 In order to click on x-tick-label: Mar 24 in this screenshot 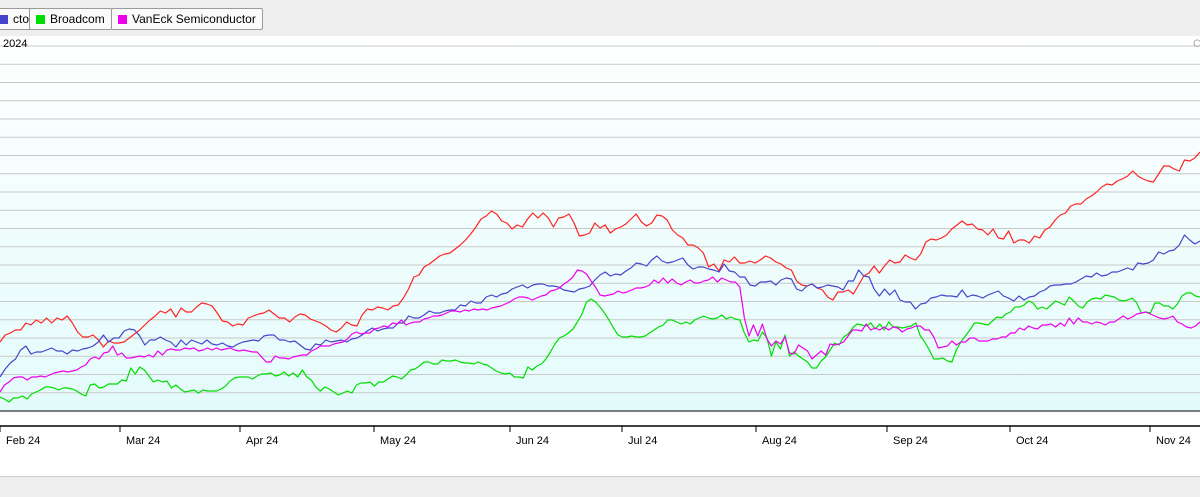, I will do `click(143, 441)`.